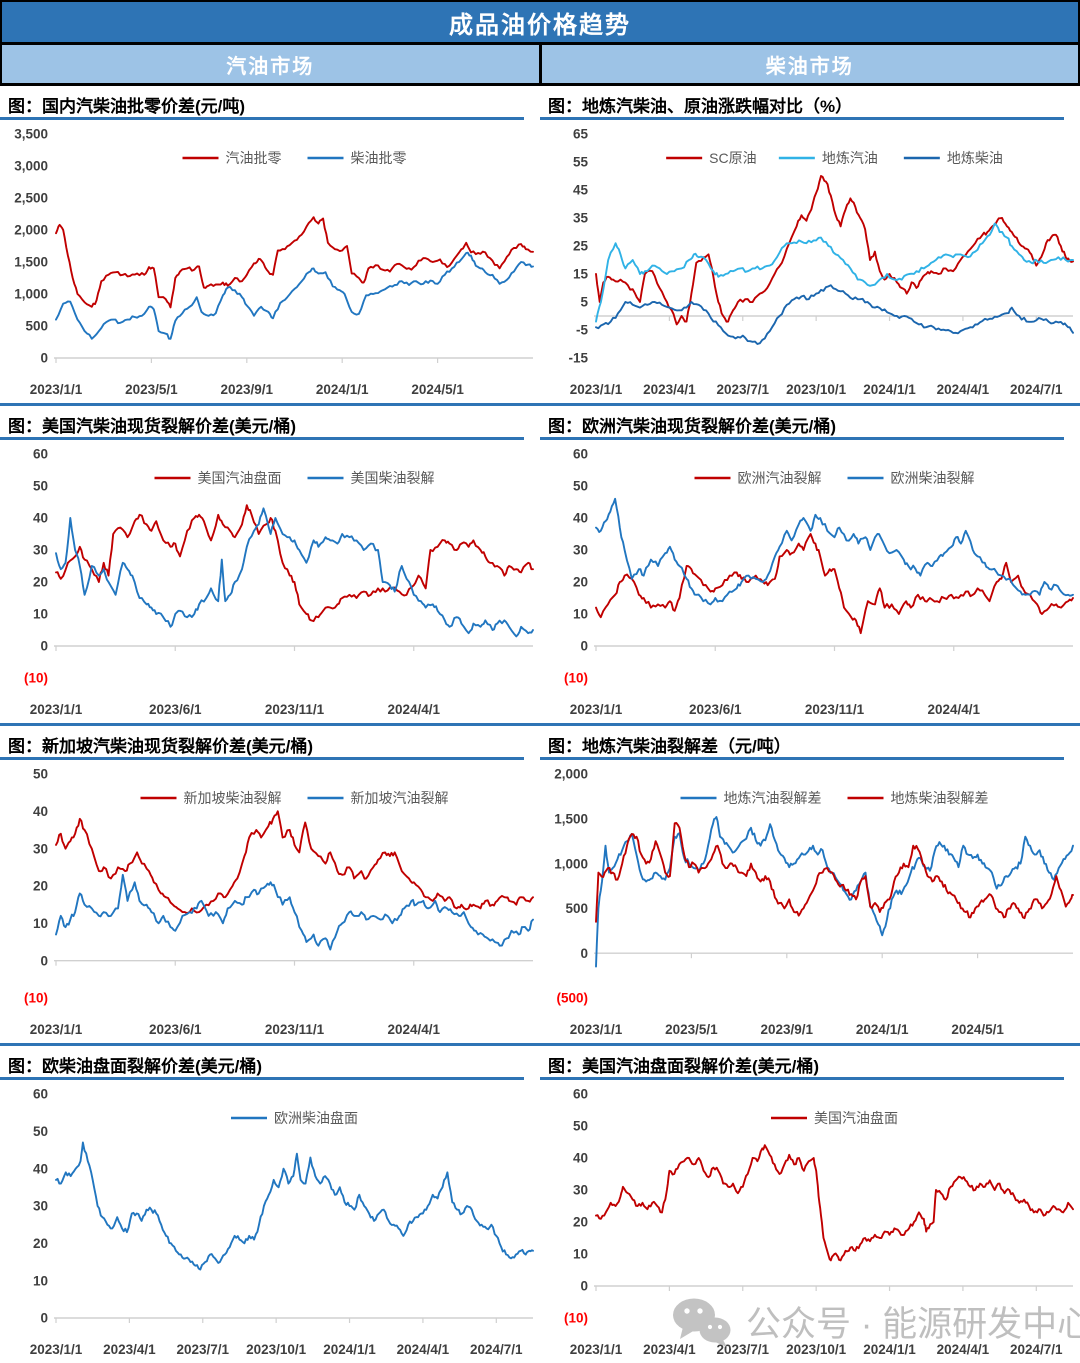 The width and height of the screenshot is (1080, 1363). I want to click on x-tick-label: 2023/5/1, so click(151, 389).